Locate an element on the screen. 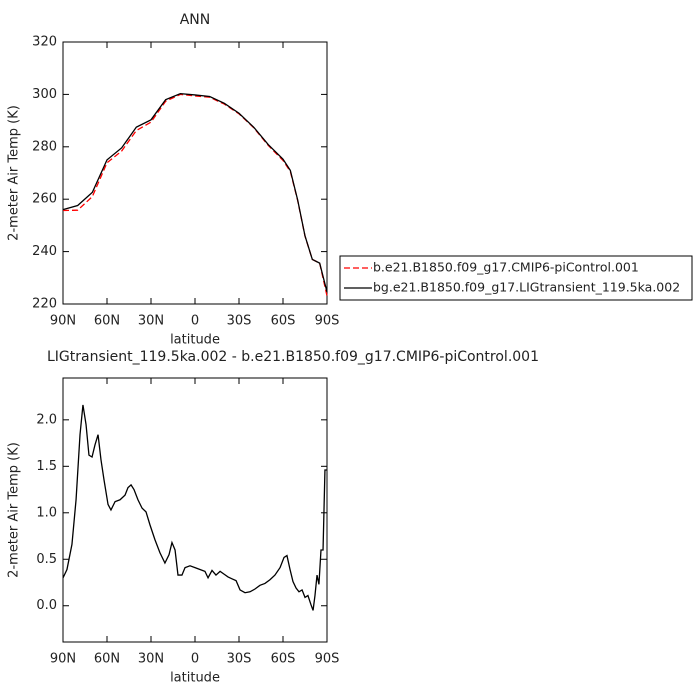 The image size is (700, 700). y-tick-label: 260 is located at coordinates (44, 199).